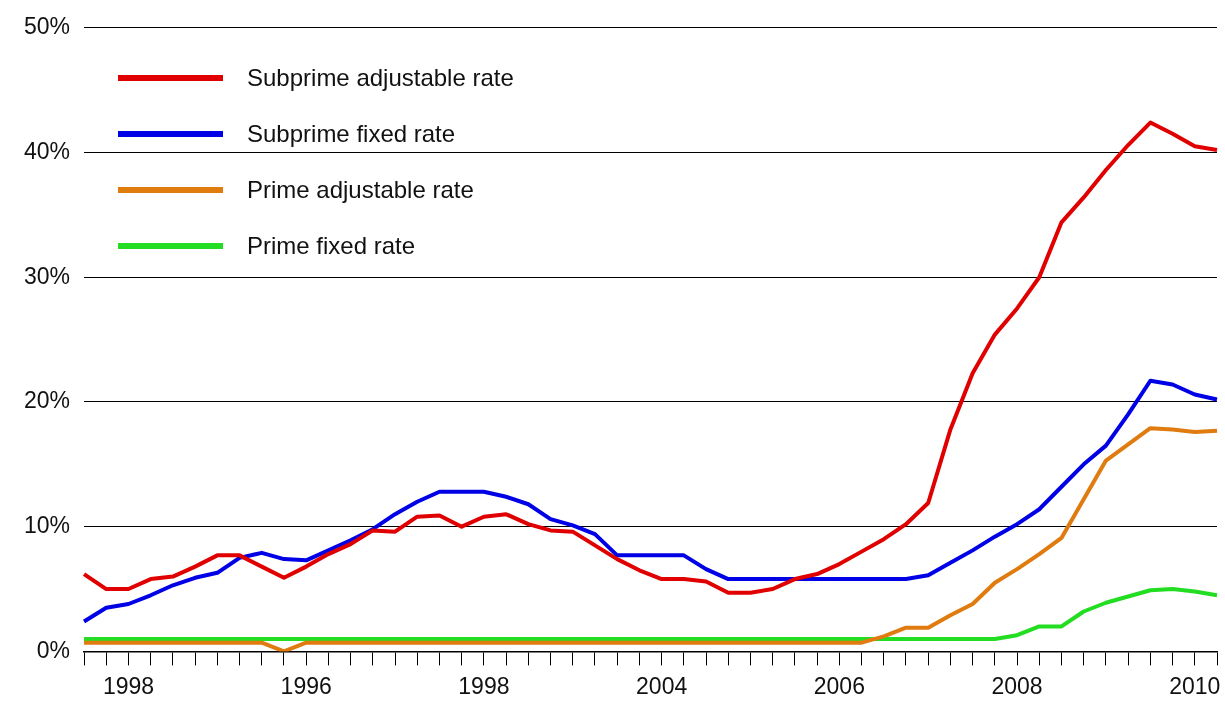 This screenshot has height=717, width=1225. Describe the element at coordinates (662, 685) in the screenshot. I see `x-tick-label: 2004` at that location.